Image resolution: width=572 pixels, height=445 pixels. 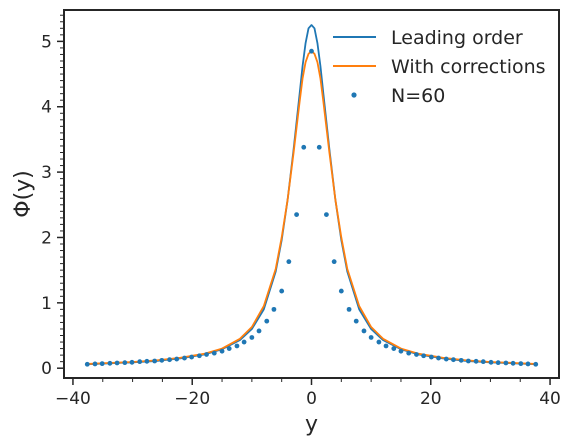 I want to click on legend-label: With corrections, so click(x=468, y=67).